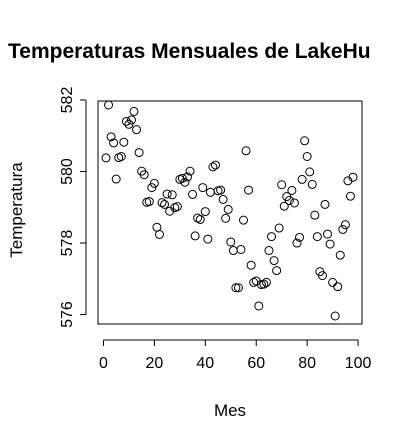 This screenshot has height=447, width=415. What do you see at coordinates (67, 314) in the screenshot?
I see `y-tick-label: 576` at bounding box center [67, 314].